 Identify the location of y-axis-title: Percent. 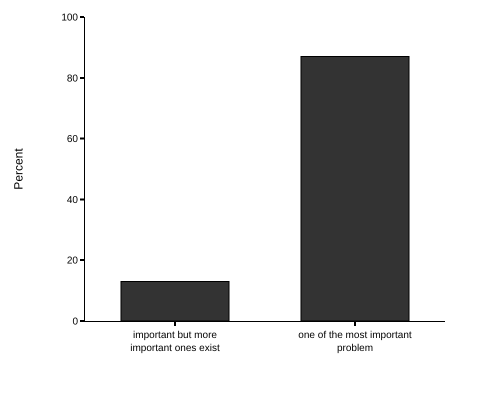
(19, 169).